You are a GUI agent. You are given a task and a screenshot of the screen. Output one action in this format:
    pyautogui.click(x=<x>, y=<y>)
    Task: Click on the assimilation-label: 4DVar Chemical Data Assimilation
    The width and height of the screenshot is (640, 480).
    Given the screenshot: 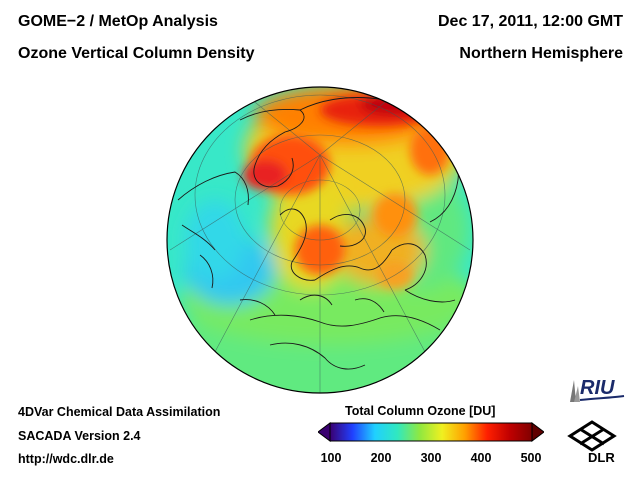 What is the action you would take?
    pyautogui.click(x=119, y=412)
    